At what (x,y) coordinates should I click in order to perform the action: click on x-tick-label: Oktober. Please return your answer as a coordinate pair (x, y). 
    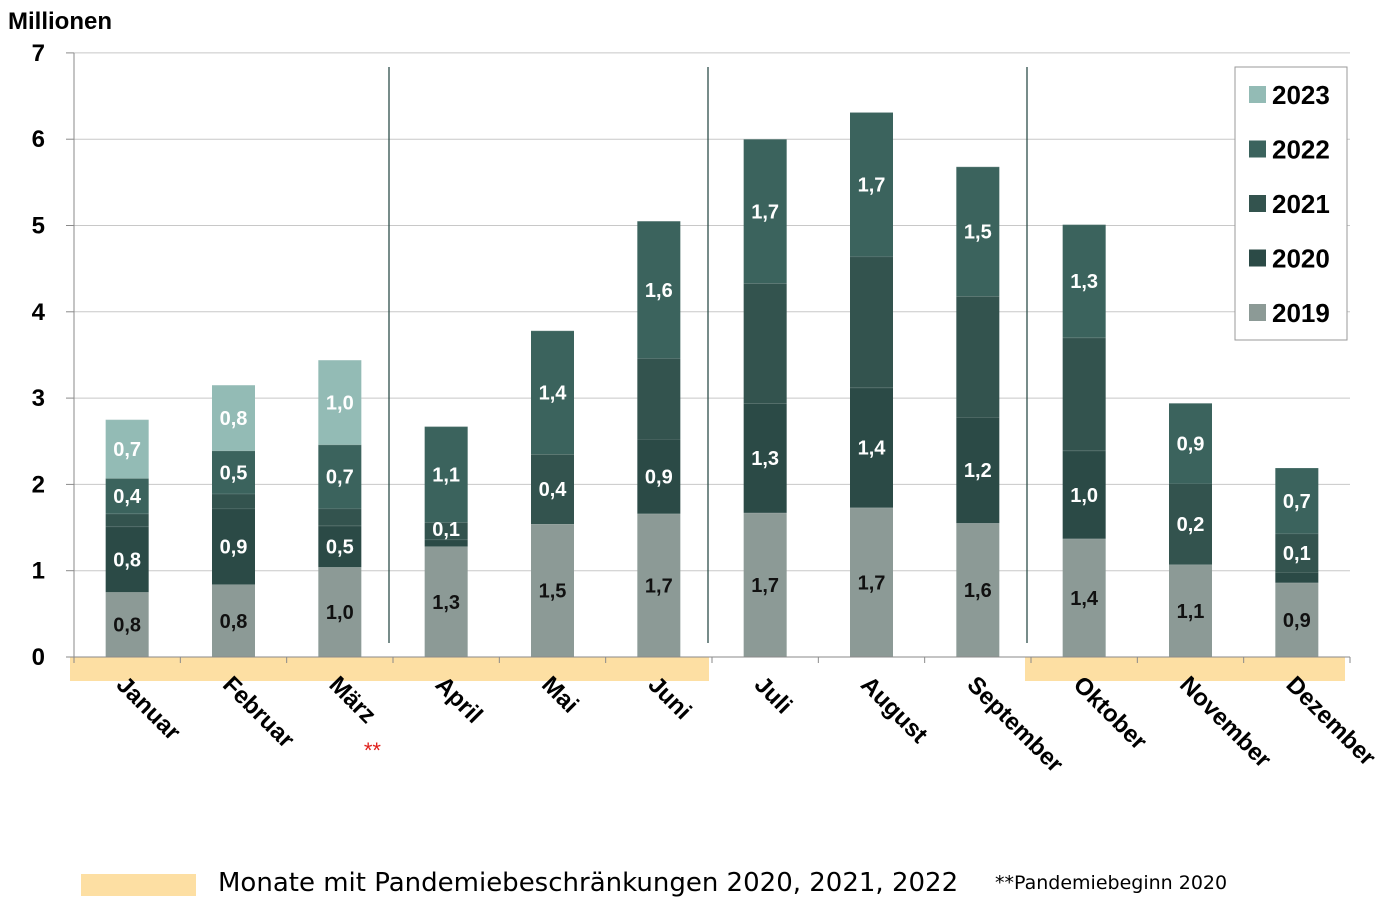
    Looking at the image, I should click on (1110, 713).